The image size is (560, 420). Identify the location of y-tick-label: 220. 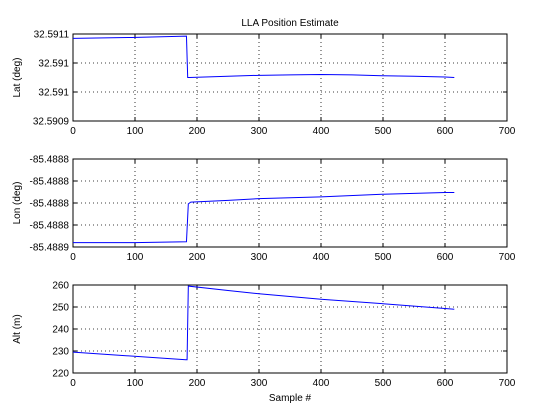
(60, 374).